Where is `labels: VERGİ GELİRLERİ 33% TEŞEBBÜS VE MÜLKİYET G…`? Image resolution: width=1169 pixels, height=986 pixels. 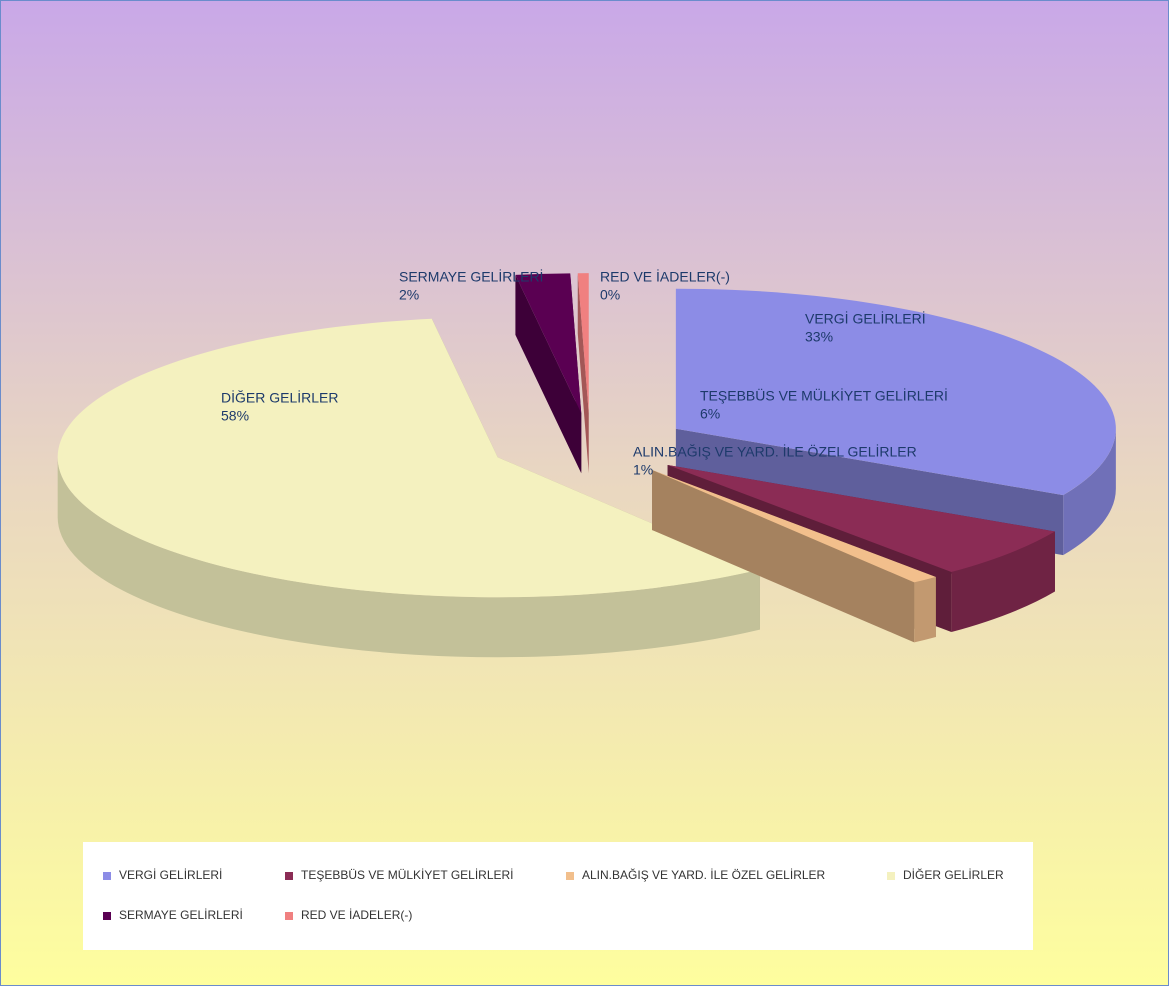
labels: VERGİ GELİRLERİ 33% TEŞEBBÜS VE MÜLKİYET G… is located at coordinates (584, 373).